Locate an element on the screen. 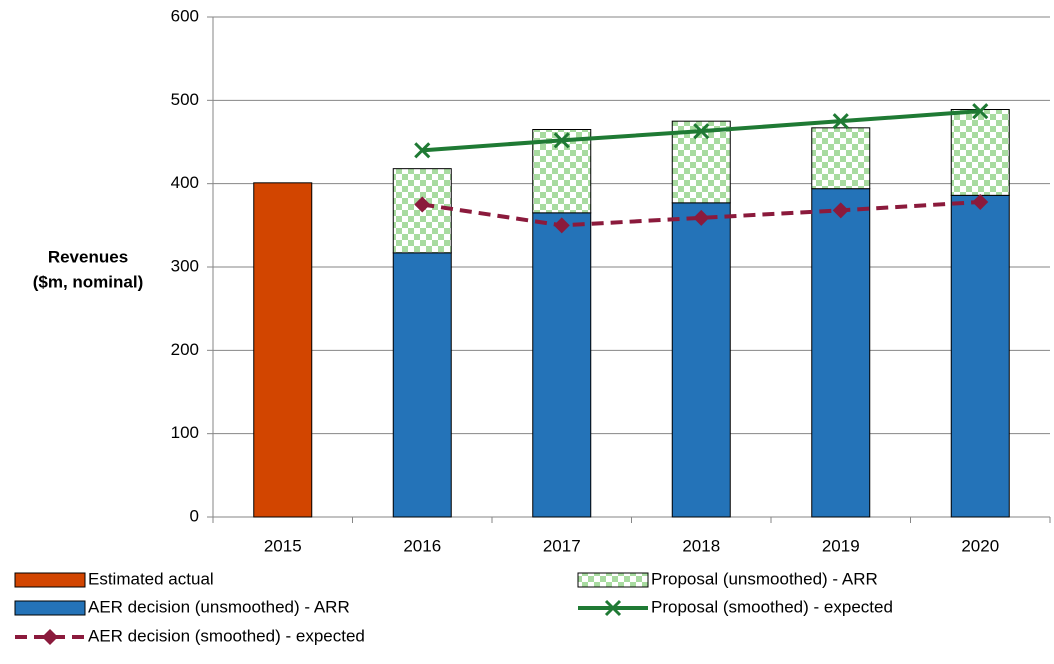 This screenshot has height=664, width=1054. y-axis-label: Revenues is located at coordinates (88, 256).